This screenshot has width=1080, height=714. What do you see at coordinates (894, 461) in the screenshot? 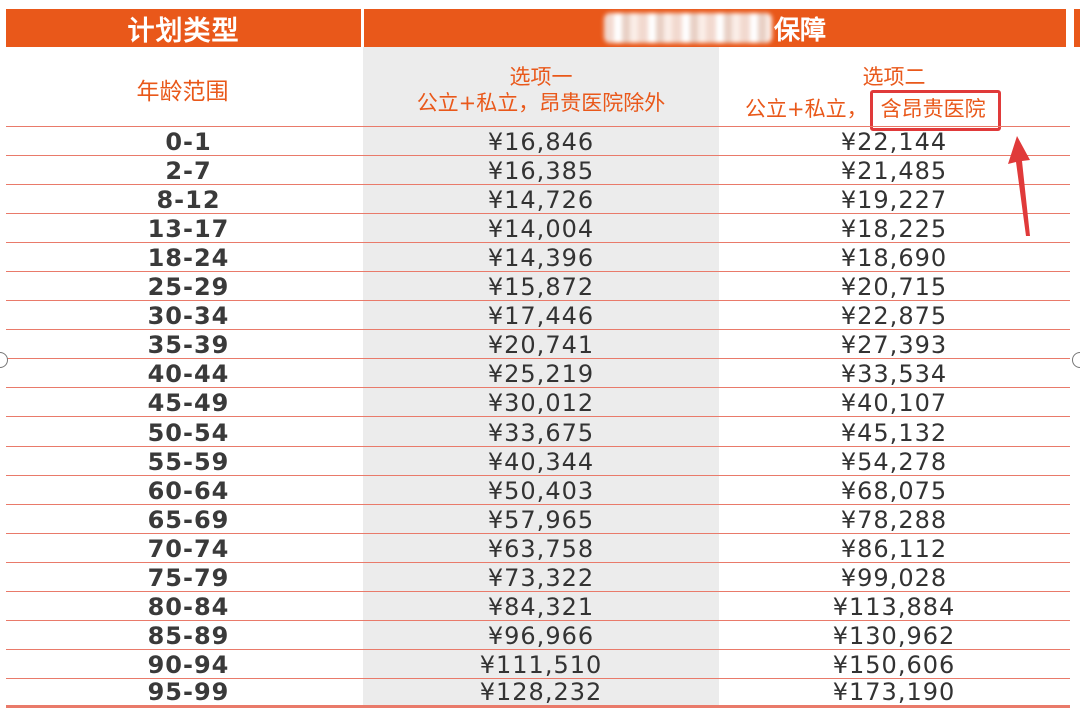
I see `option2-price-cell: ¥54,278` at bounding box center [894, 461].